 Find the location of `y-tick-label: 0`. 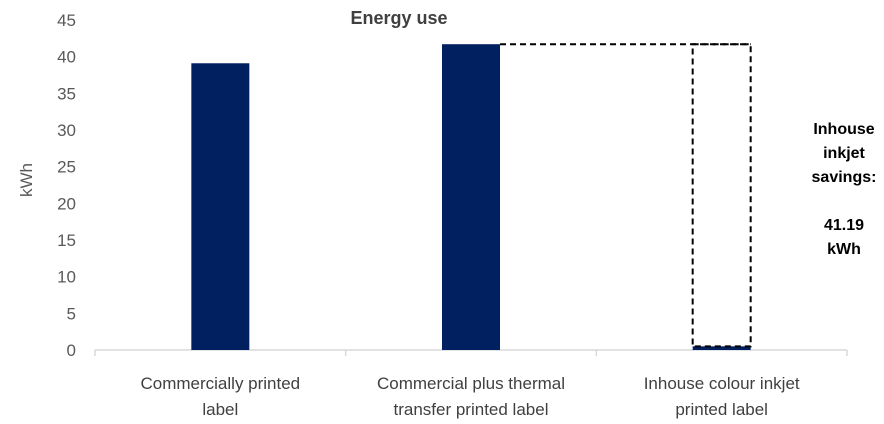

y-tick-label: 0 is located at coordinates (71, 350).